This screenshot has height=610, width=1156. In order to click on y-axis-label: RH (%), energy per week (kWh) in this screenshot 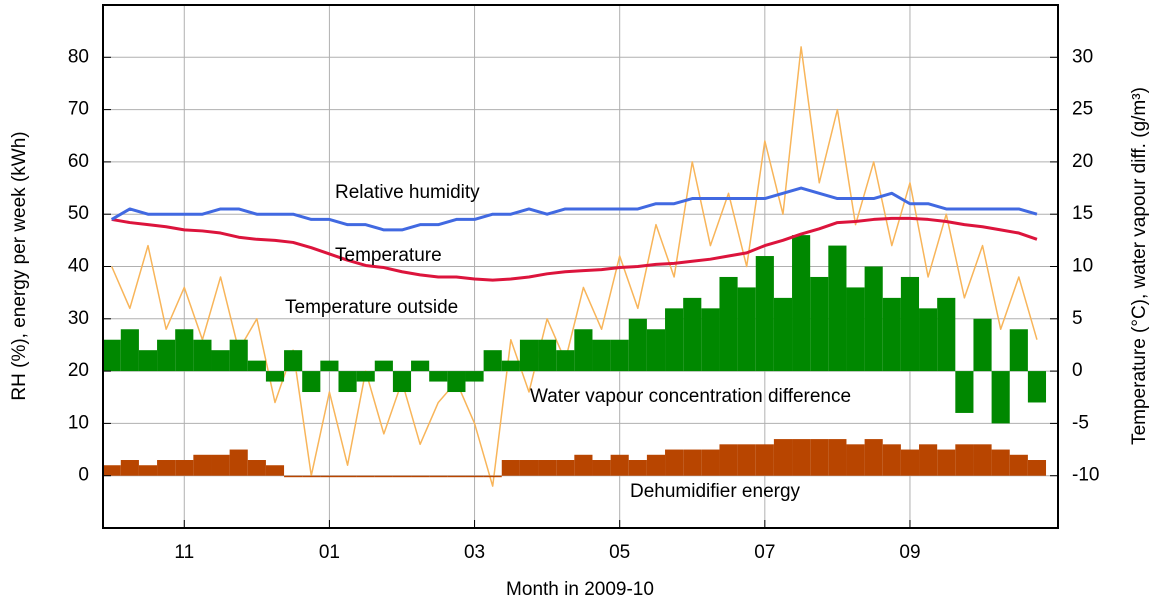, I will do `click(19, 265)`.